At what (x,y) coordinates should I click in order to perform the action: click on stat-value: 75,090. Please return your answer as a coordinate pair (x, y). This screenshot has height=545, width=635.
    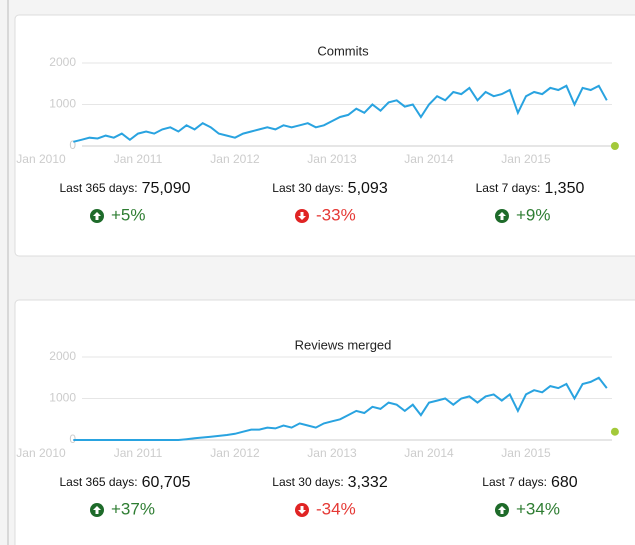
    Looking at the image, I should click on (166, 188).